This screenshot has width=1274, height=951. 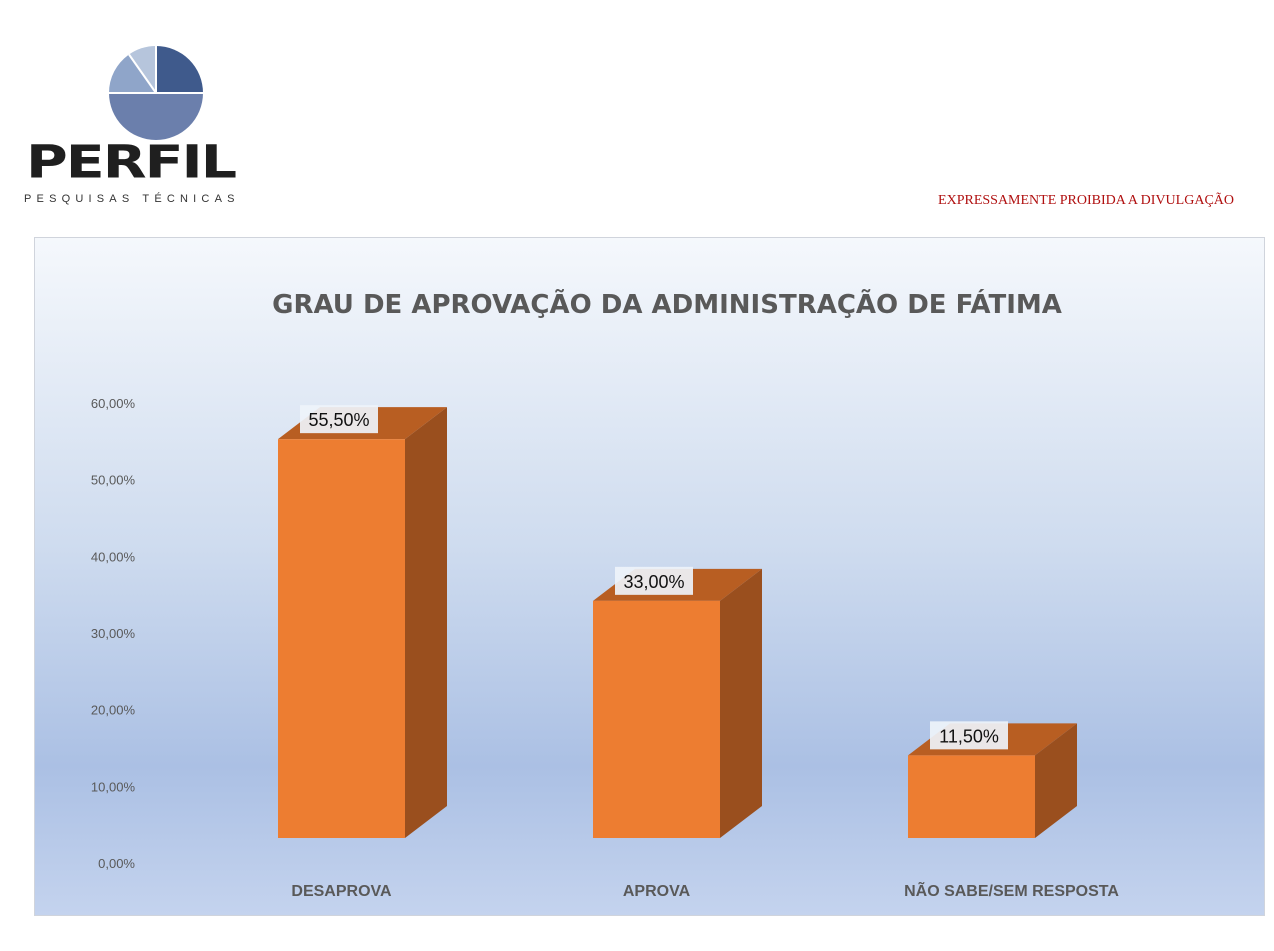 What do you see at coordinates (113, 480) in the screenshot?
I see `y-tick-label: 50,00%` at bounding box center [113, 480].